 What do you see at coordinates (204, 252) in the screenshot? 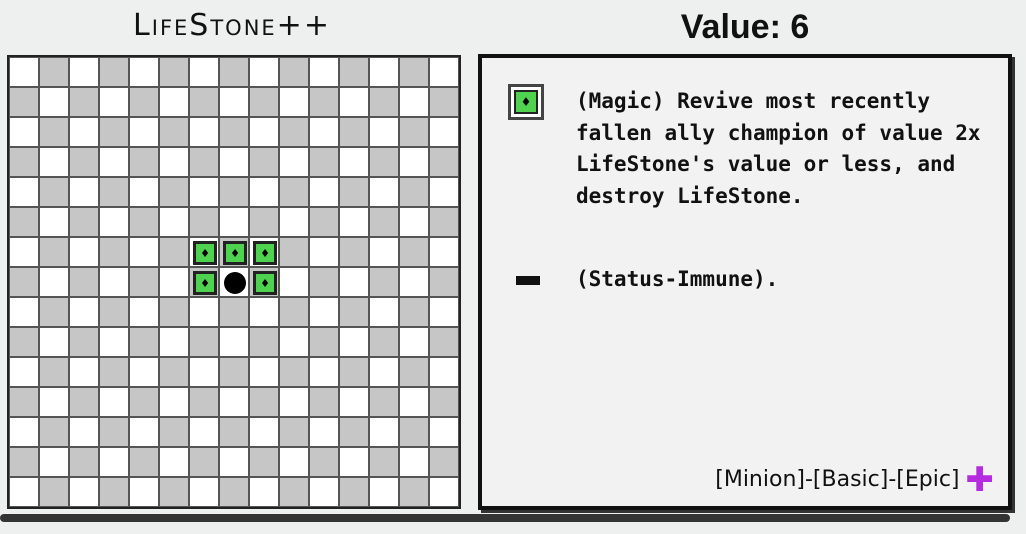
I see `board-cell: ♦` at bounding box center [204, 252].